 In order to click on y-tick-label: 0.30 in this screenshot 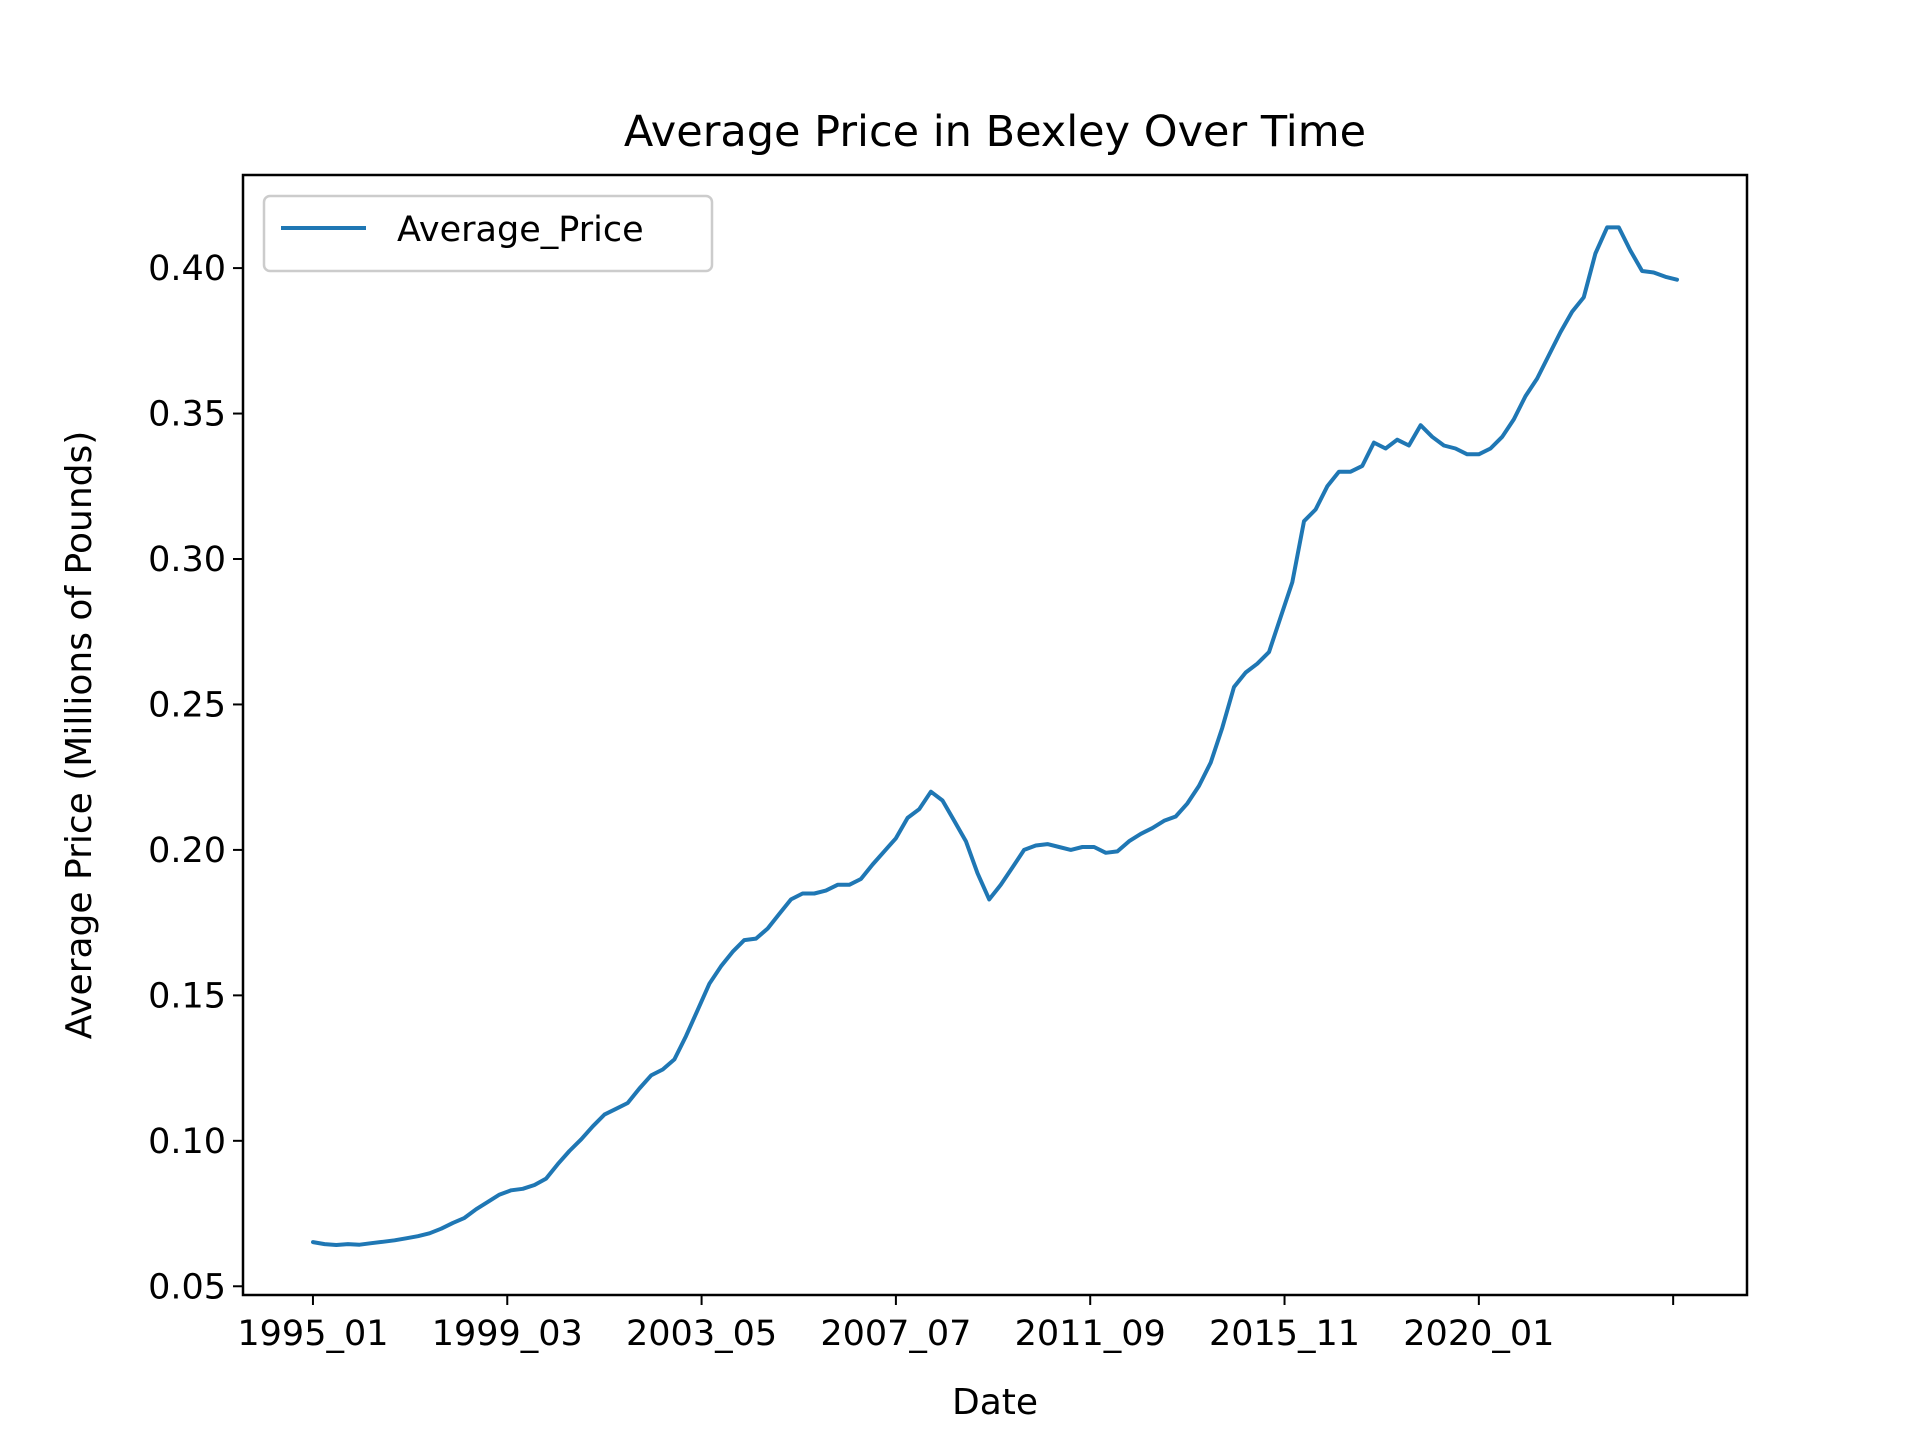, I will do `click(187, 560)`.